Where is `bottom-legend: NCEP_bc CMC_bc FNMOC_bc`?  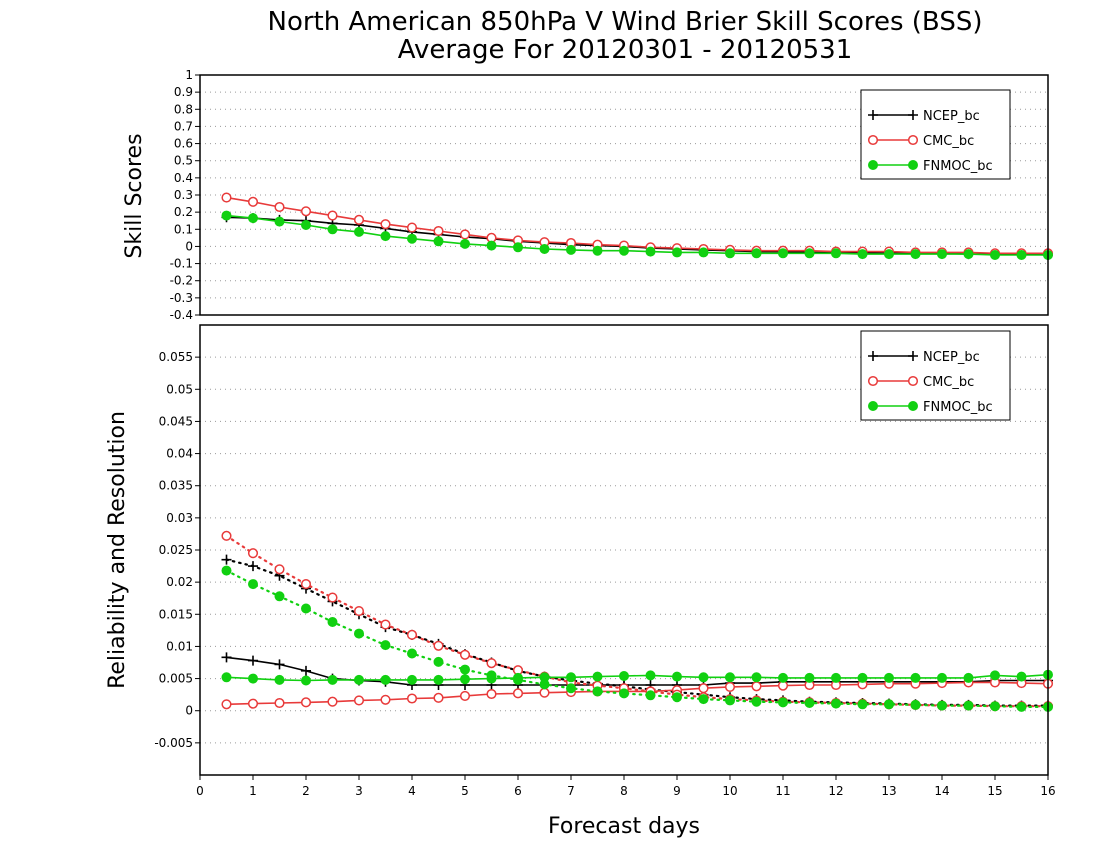 bottom-legend: NCEP_bc CMC_bc FNMOC_bc is located at coordinates (935, 375).